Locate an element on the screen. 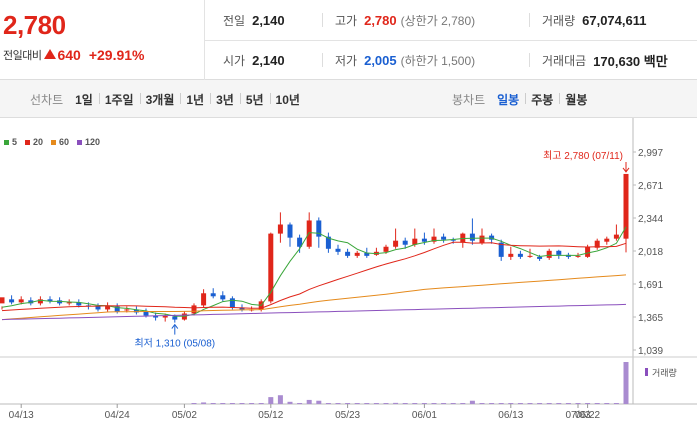  tab-1y: 1년 is located at coordinates (195, 99).